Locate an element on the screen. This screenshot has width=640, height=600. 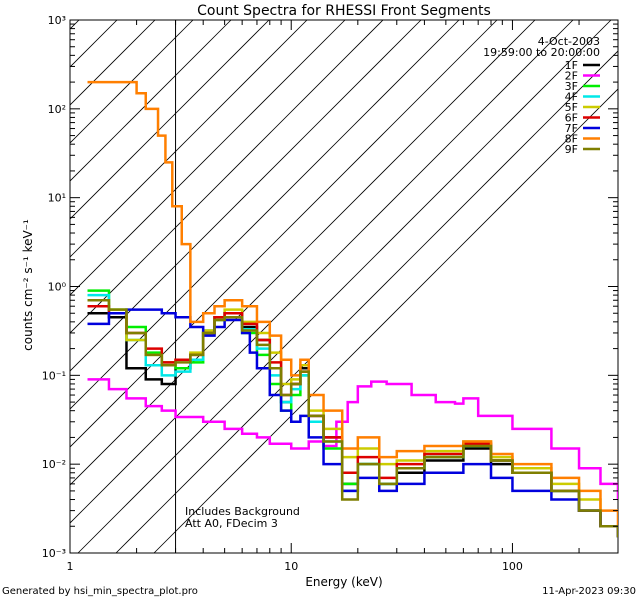
legend-label-8F: 8F is located at coordinates (571, 139).